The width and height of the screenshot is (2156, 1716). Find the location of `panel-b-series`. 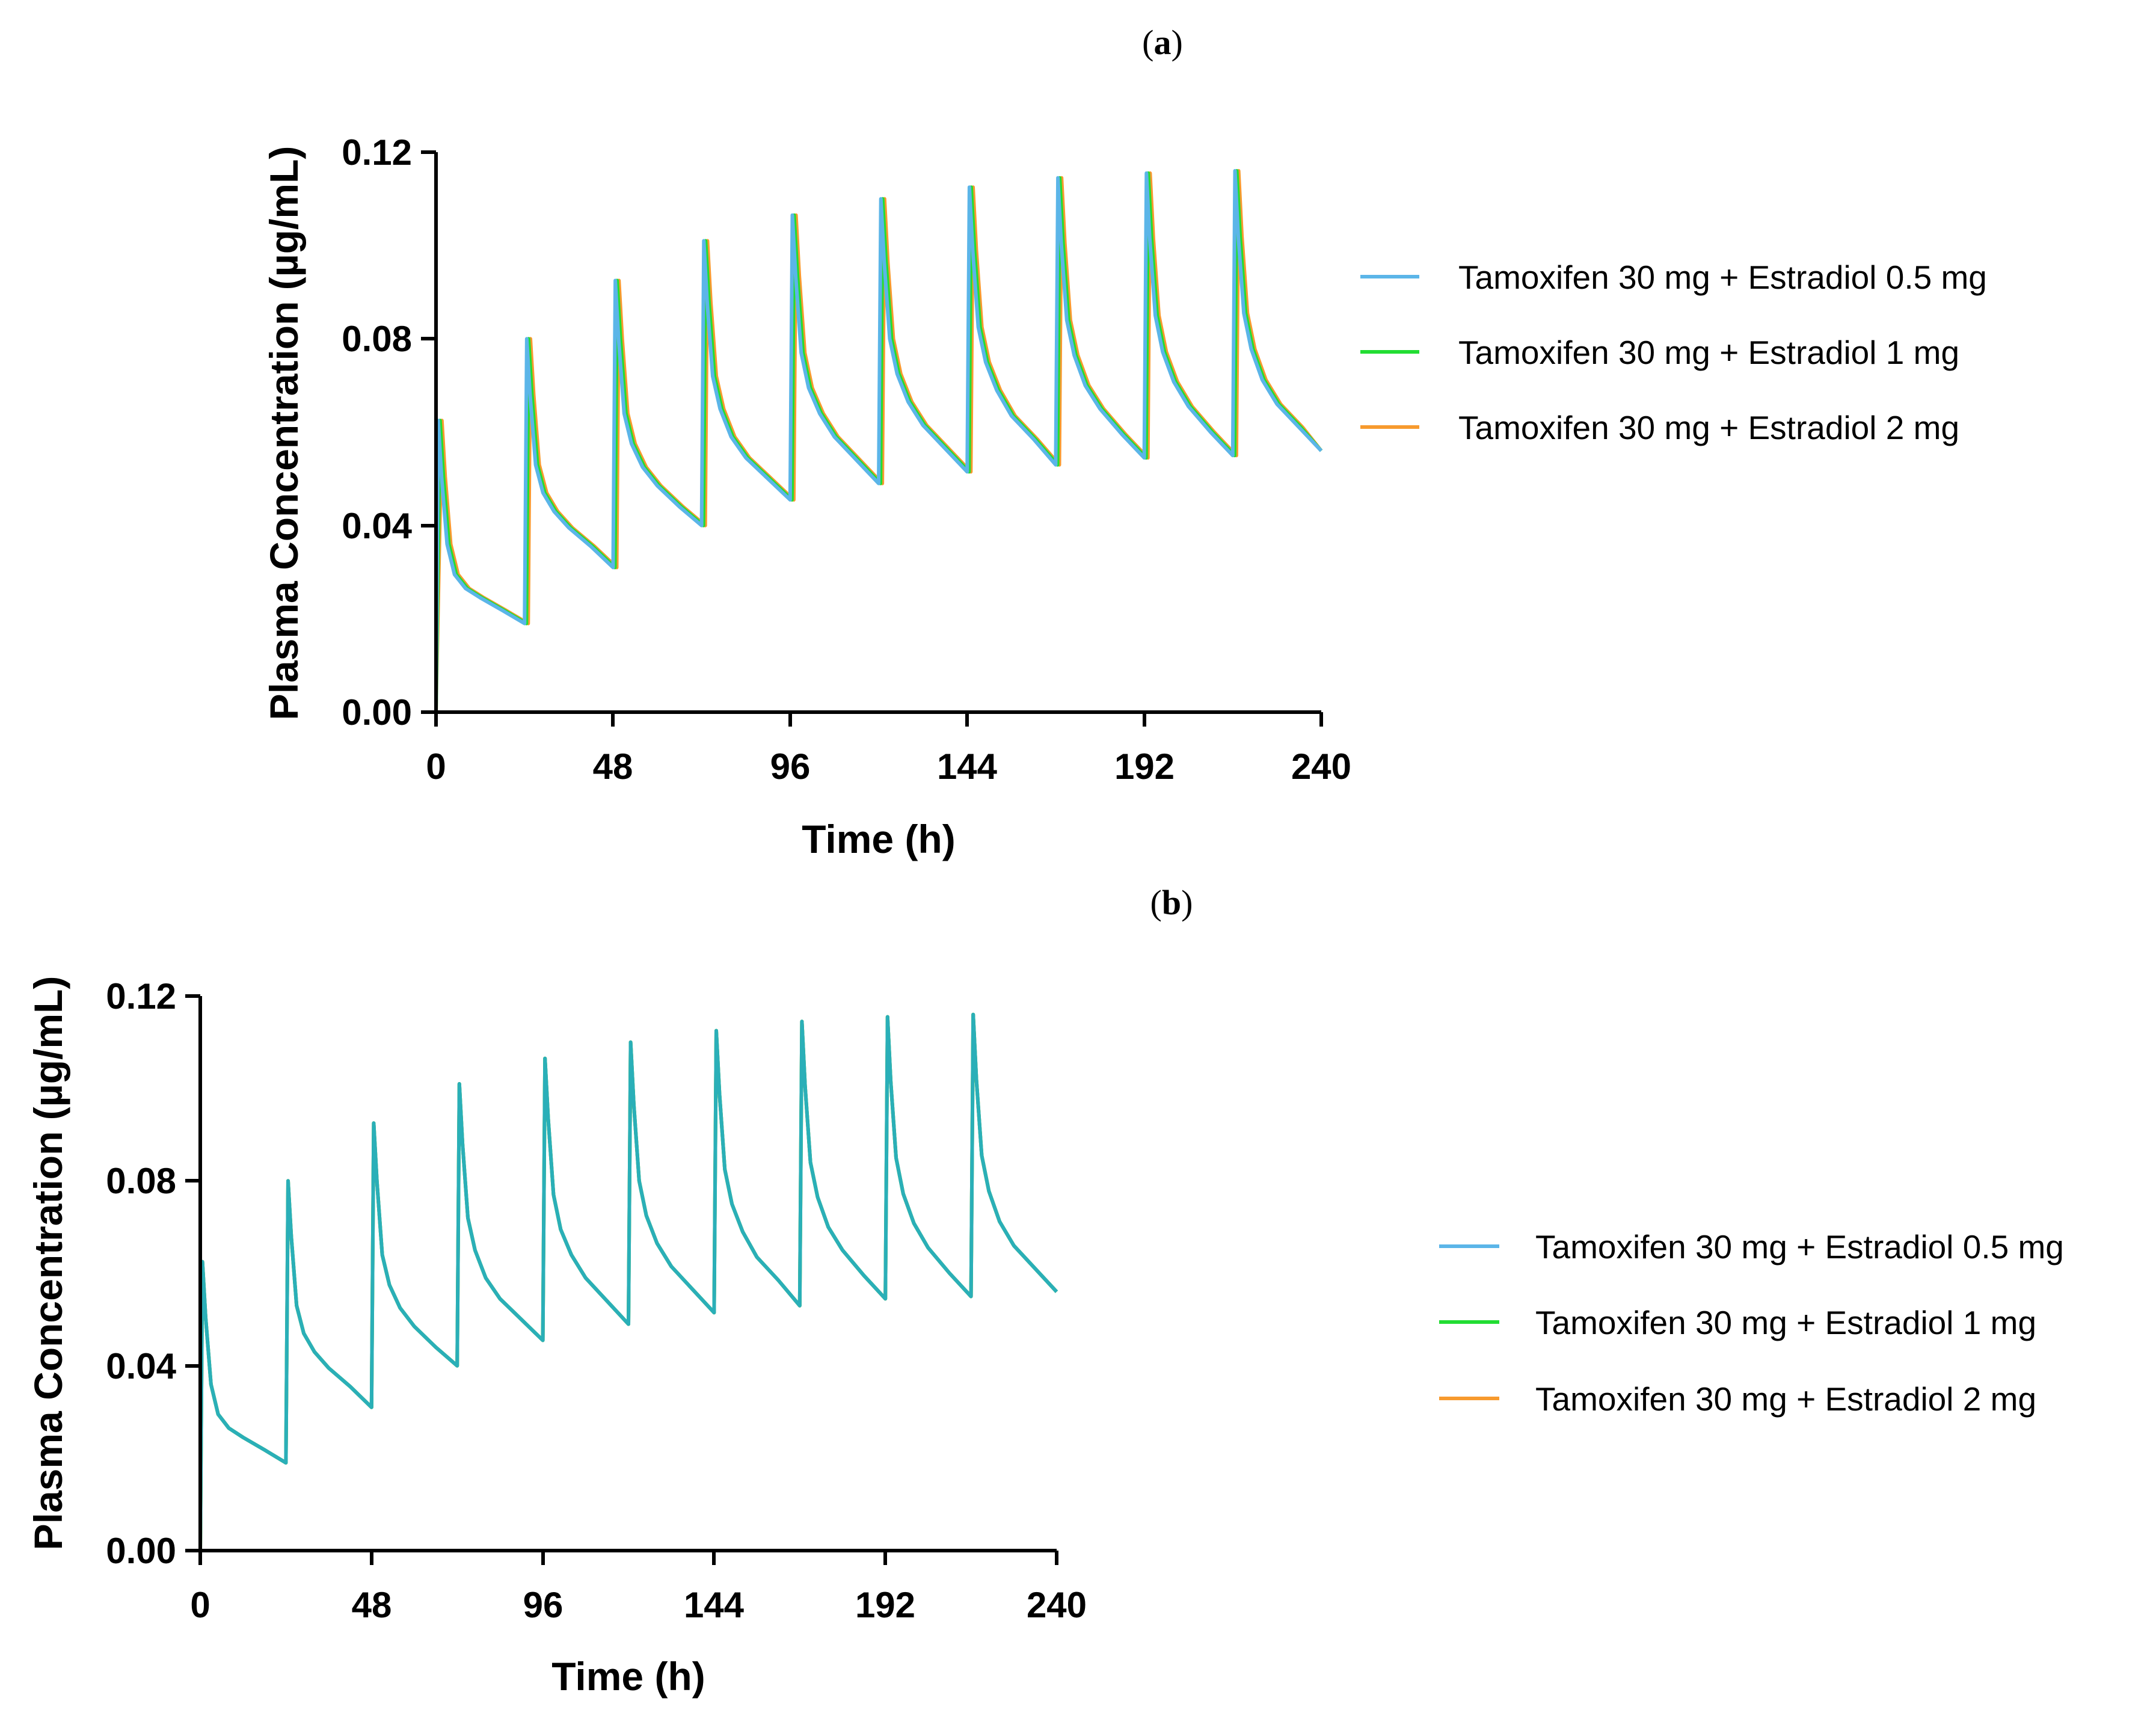

panel-b-series is located at coordinates (628, 1281).